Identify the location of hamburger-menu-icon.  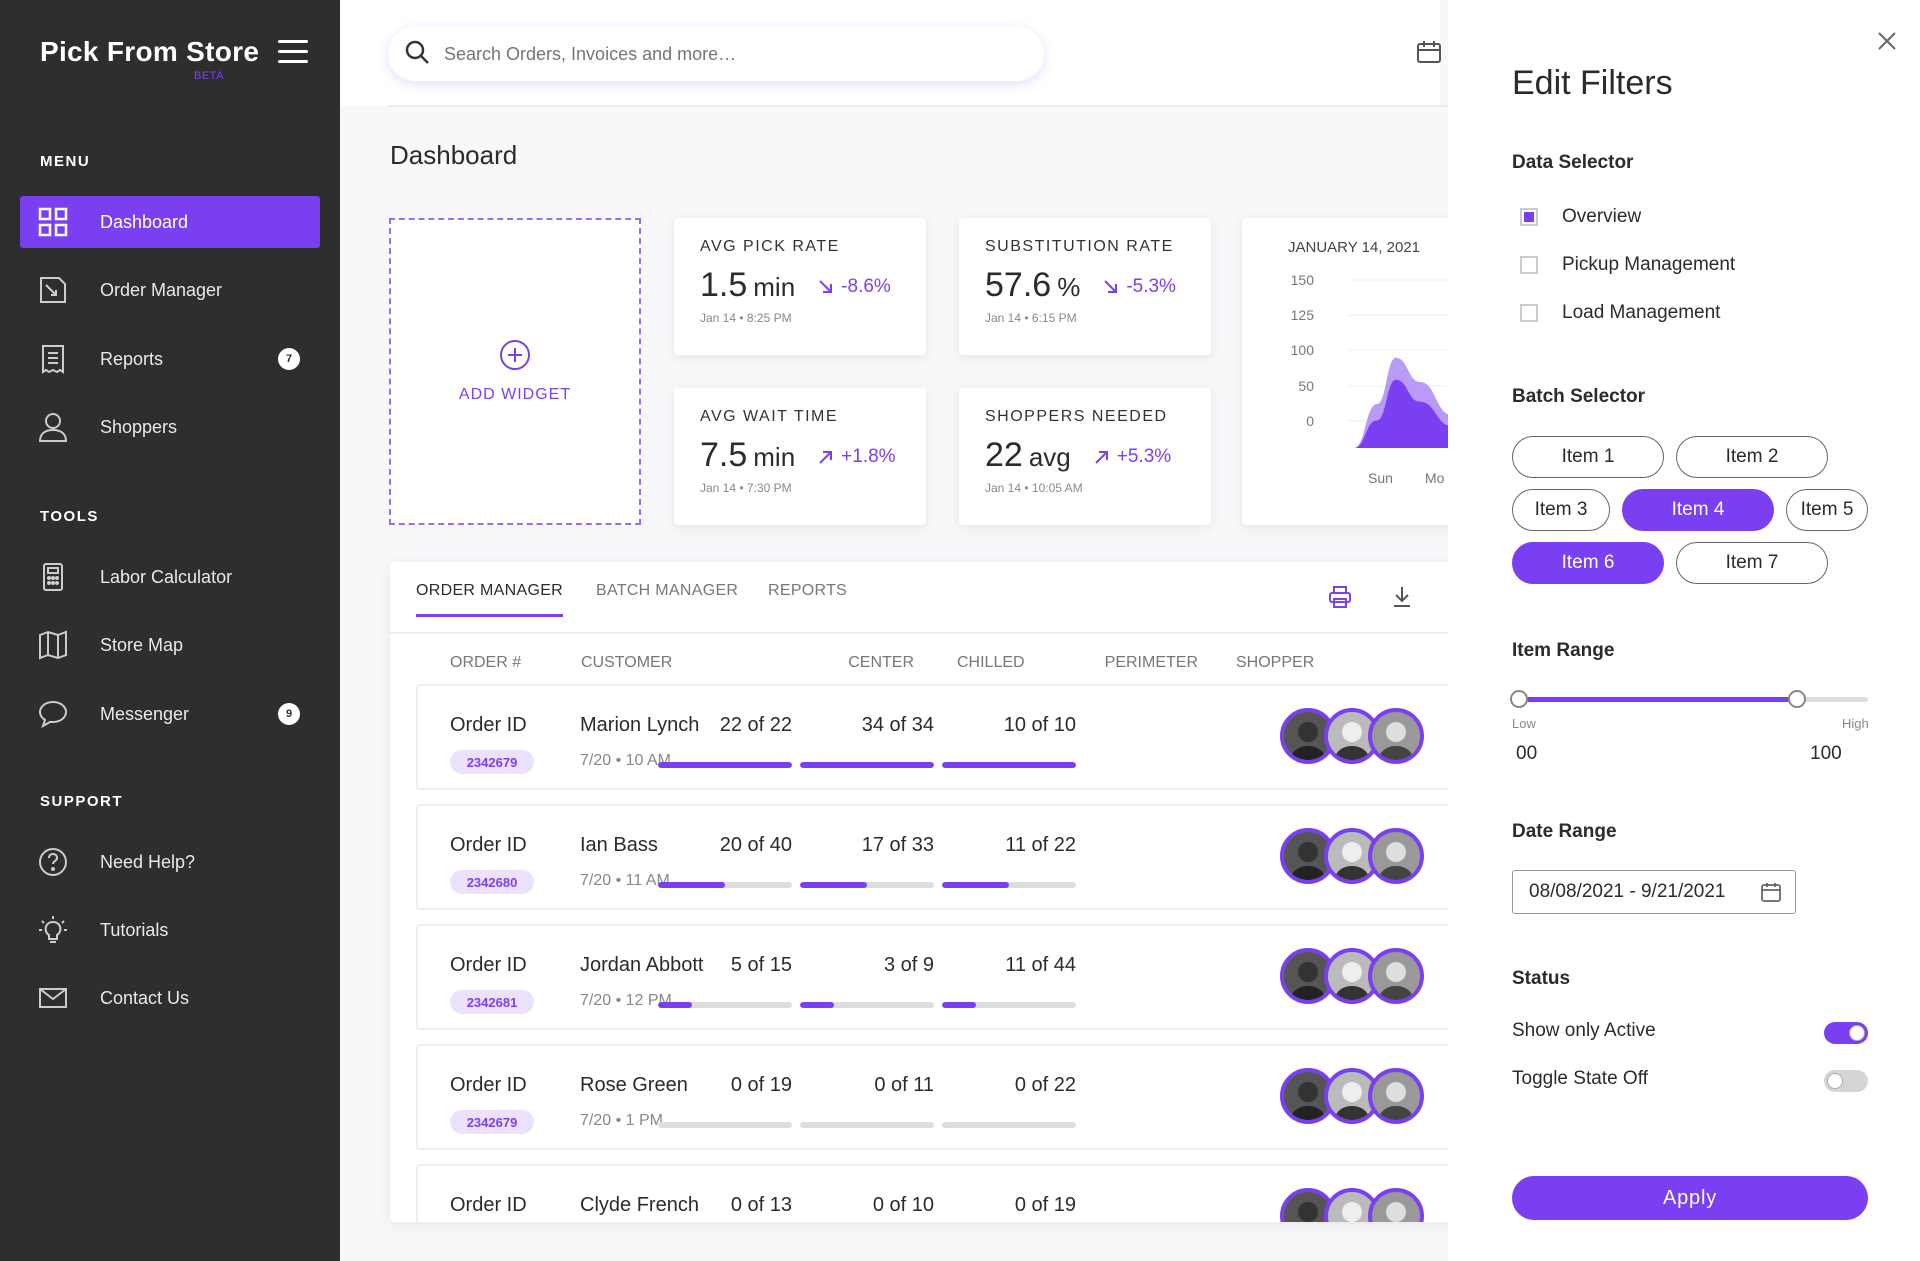
(293, 52).